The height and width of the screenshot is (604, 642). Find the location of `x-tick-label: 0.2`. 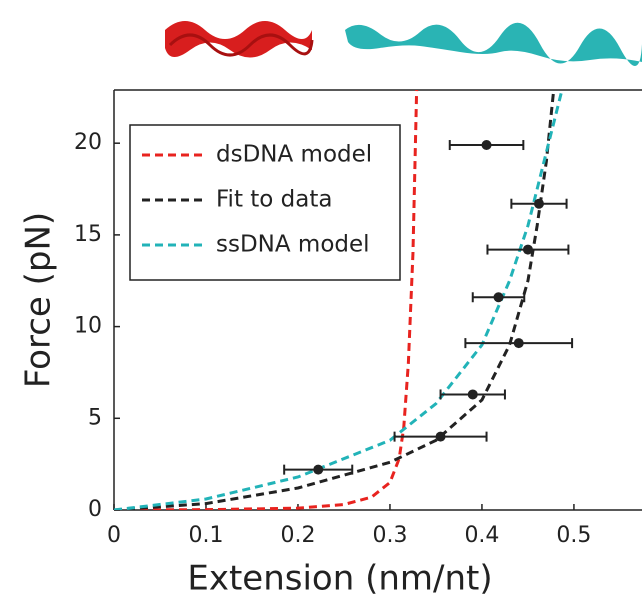

x-tick-label: 0.2 is located at coordinates (297, 535).